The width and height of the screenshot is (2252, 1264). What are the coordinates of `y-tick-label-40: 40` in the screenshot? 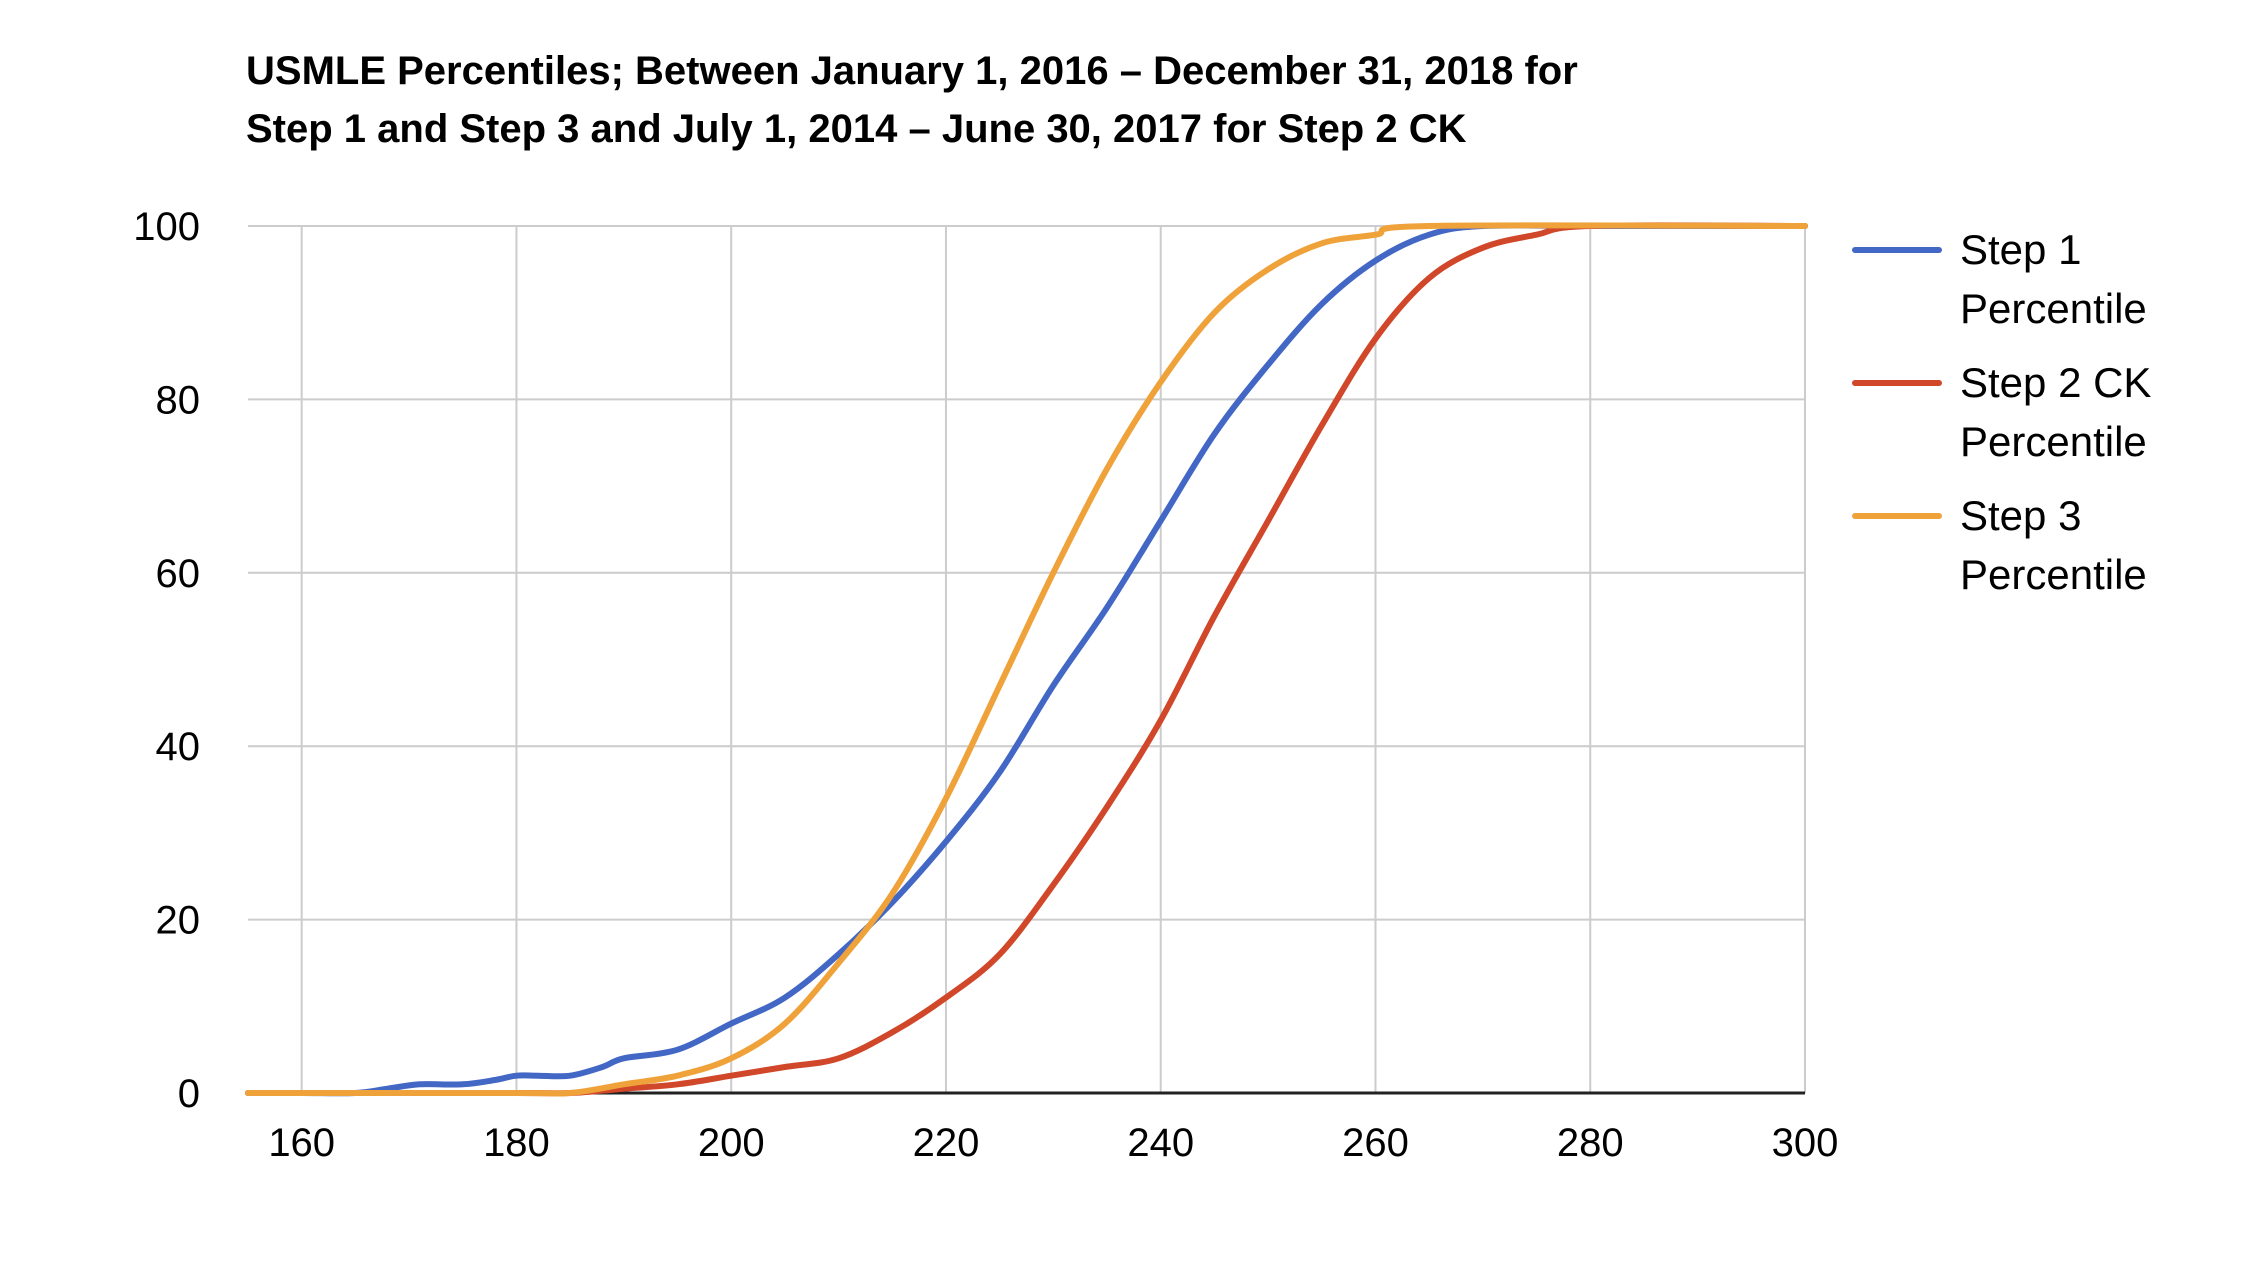 It's located at (178, 747).